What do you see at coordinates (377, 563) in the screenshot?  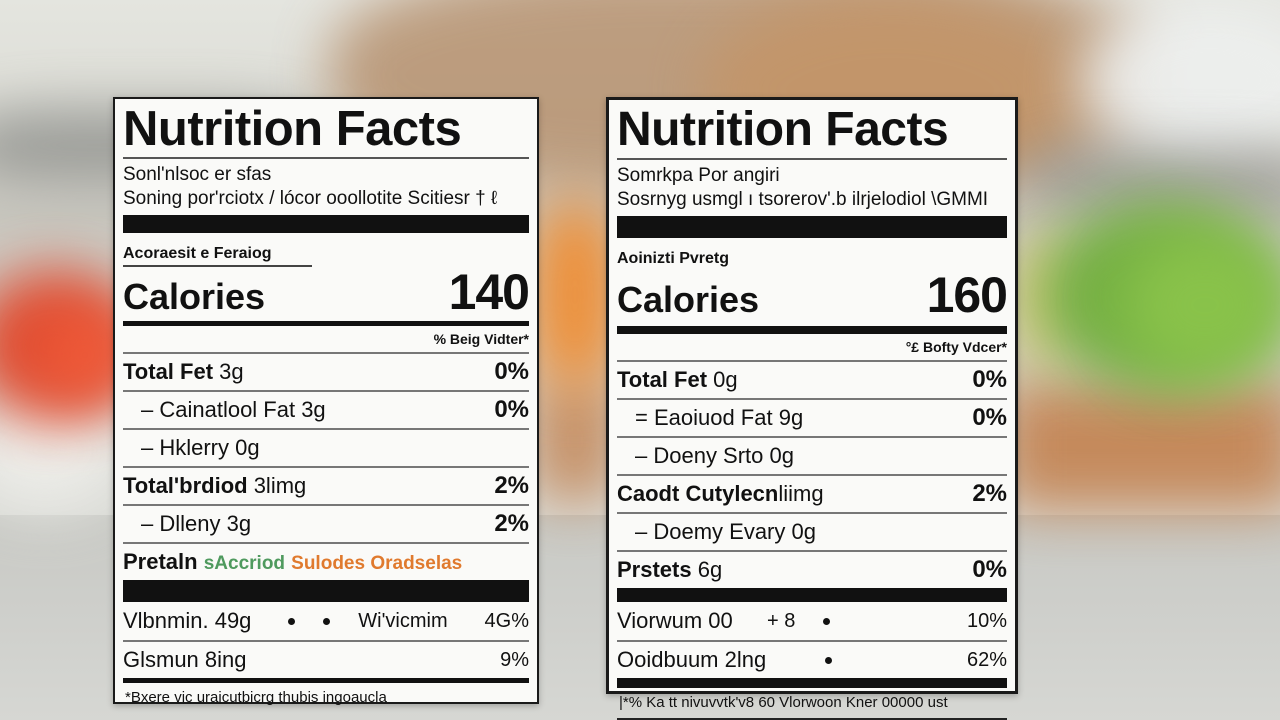 I see `protein-note-orange: Sulodes Oradselas` at bounding box center [377, 563].